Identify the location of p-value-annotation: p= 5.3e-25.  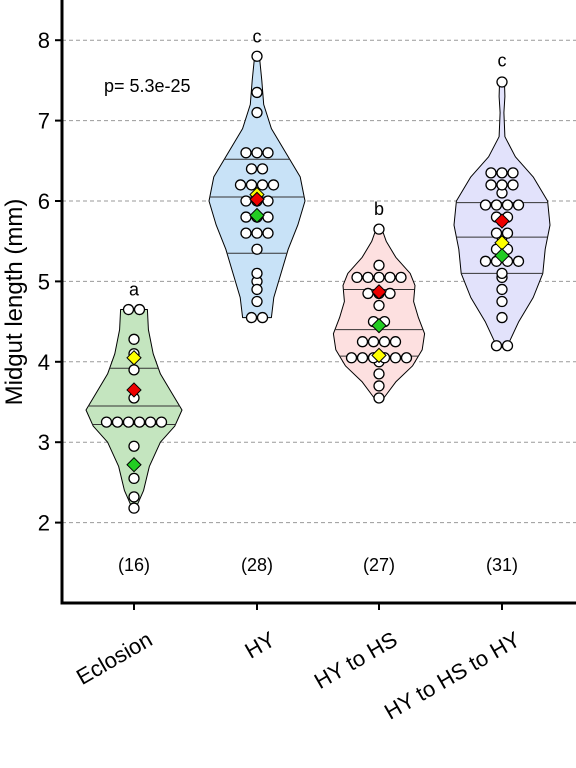
(147, 86).